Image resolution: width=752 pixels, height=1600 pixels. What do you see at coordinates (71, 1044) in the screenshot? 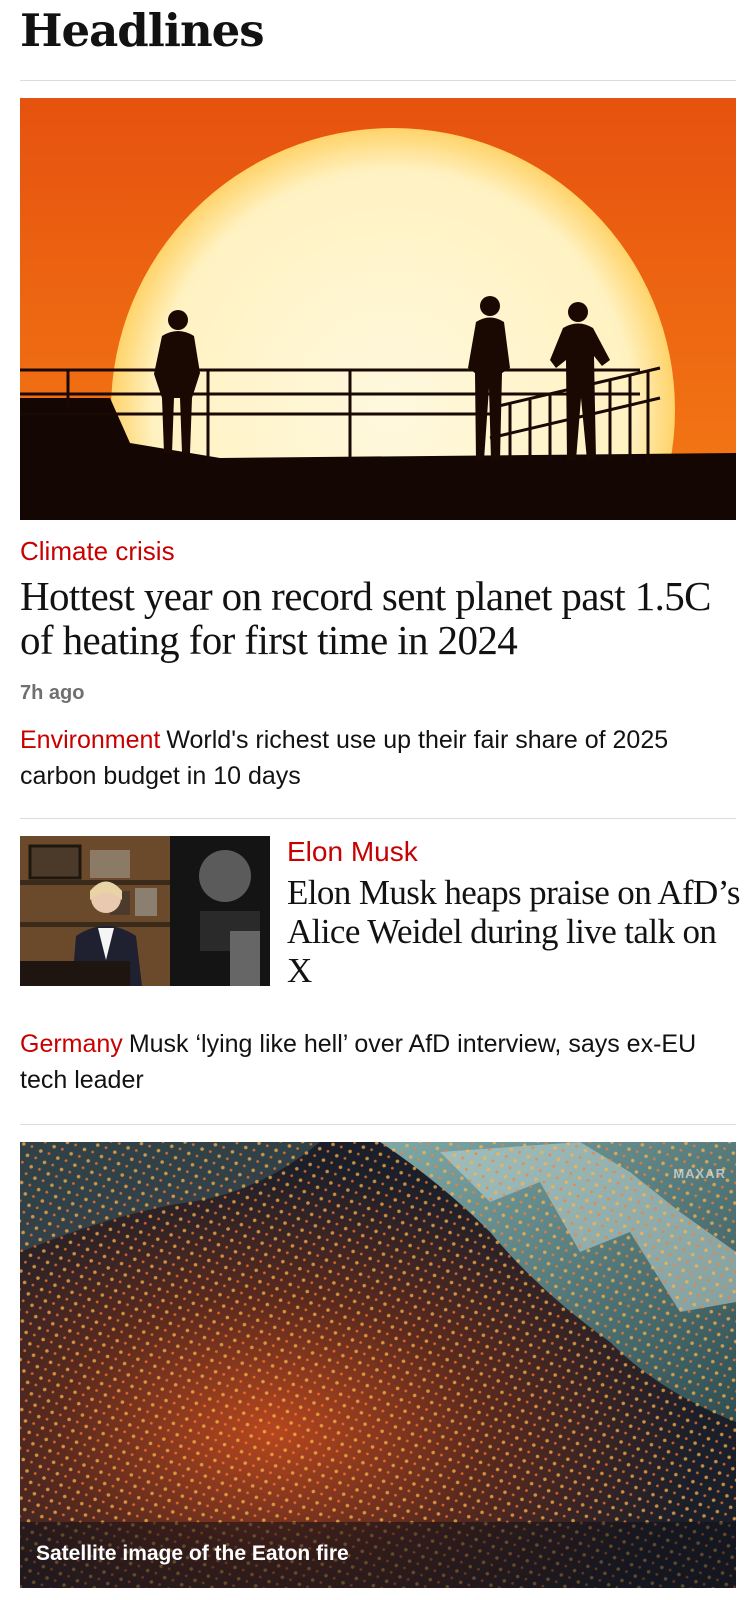
I see `related-kicker: Germany` at bounding box center [71, 1044].